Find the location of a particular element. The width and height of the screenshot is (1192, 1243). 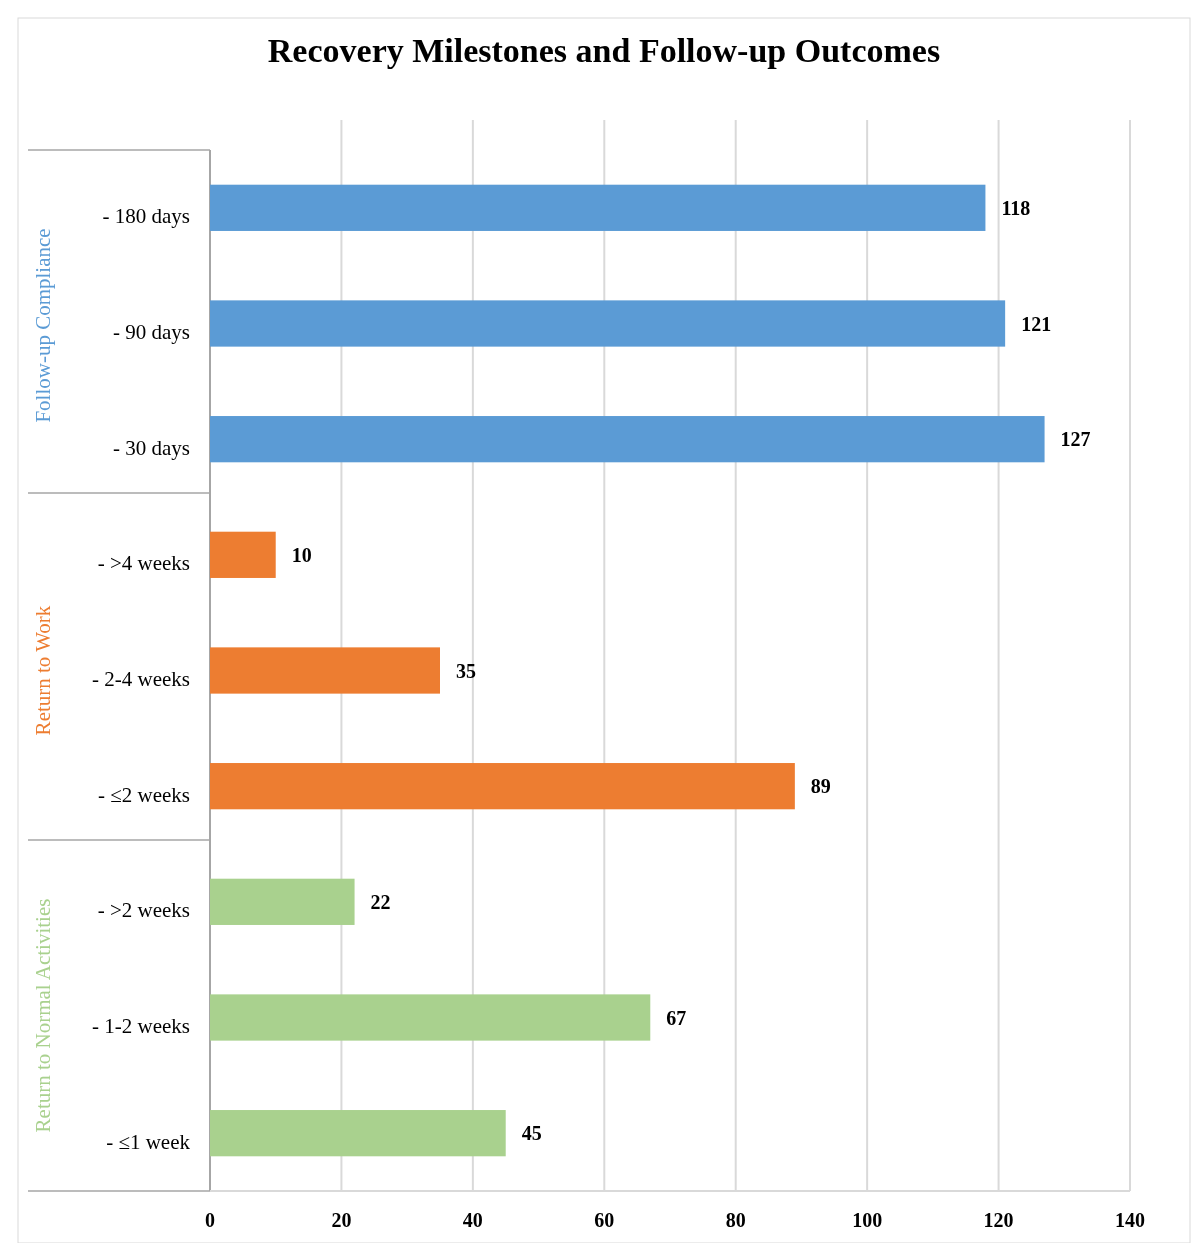

data-label: 121 is located at coordinates (1036, 323).